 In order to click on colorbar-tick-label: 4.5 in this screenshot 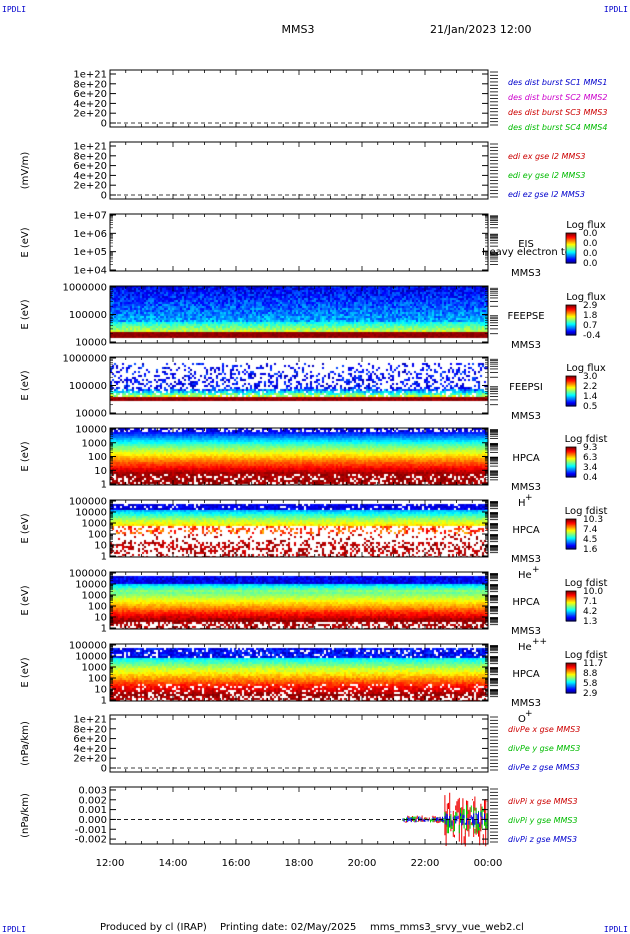, I will do `click(590, 540)`.